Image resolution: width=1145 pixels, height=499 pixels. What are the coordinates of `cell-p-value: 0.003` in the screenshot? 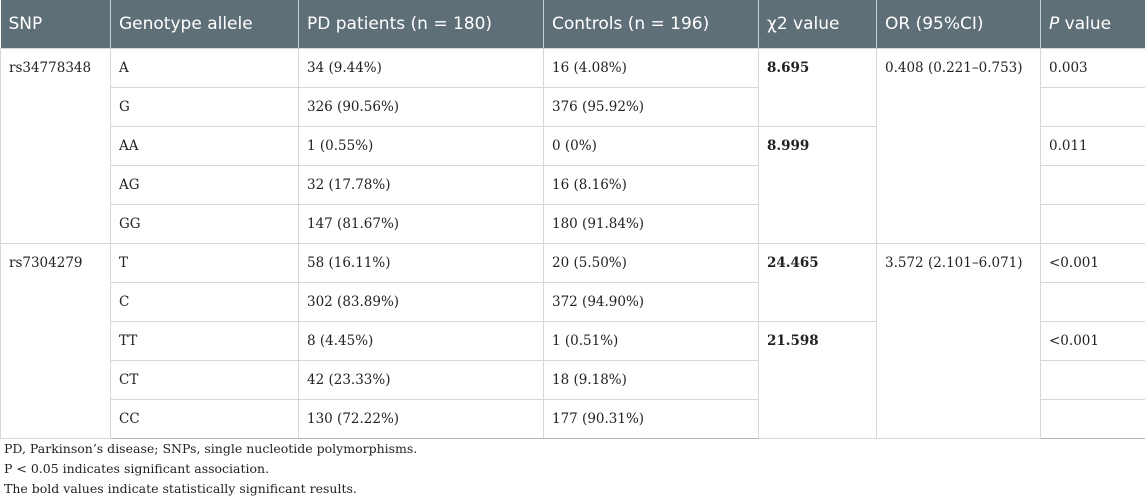 It's located at (1092, 67).